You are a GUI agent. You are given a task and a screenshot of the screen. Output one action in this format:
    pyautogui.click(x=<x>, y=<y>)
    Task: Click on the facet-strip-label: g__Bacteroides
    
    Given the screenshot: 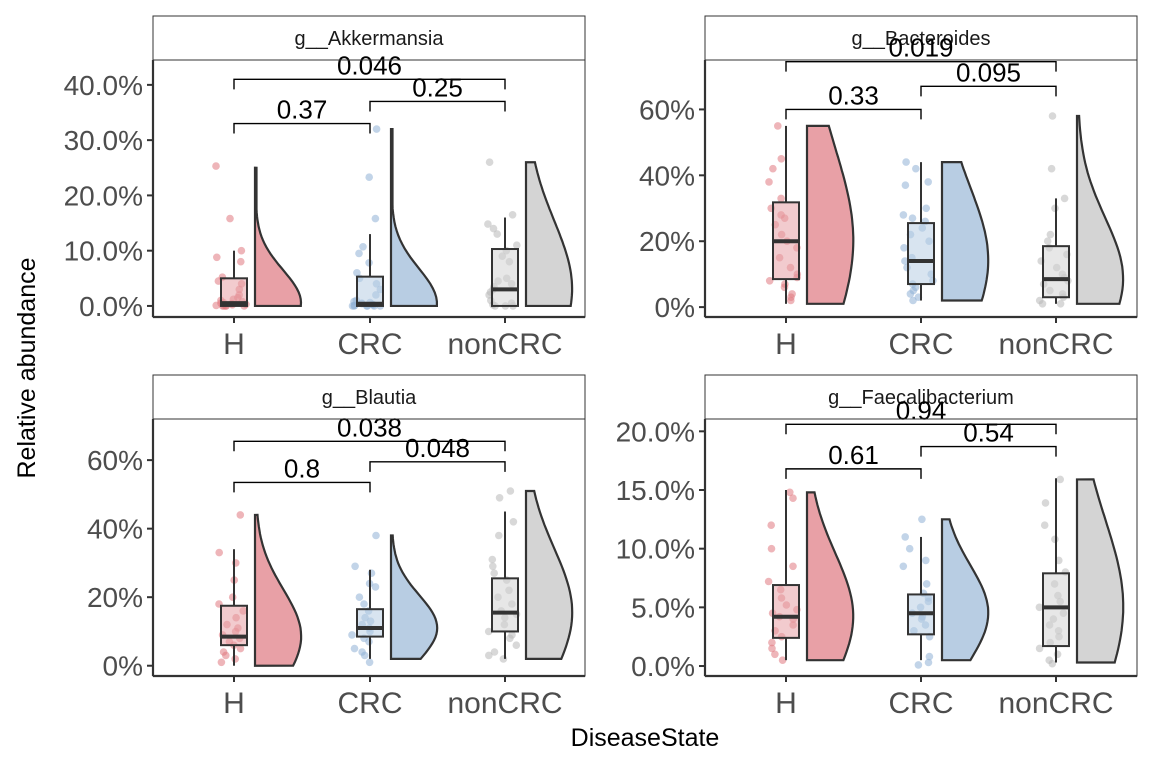 What is the action you would take?
    pyautogui.click(x=921, y=39)
    